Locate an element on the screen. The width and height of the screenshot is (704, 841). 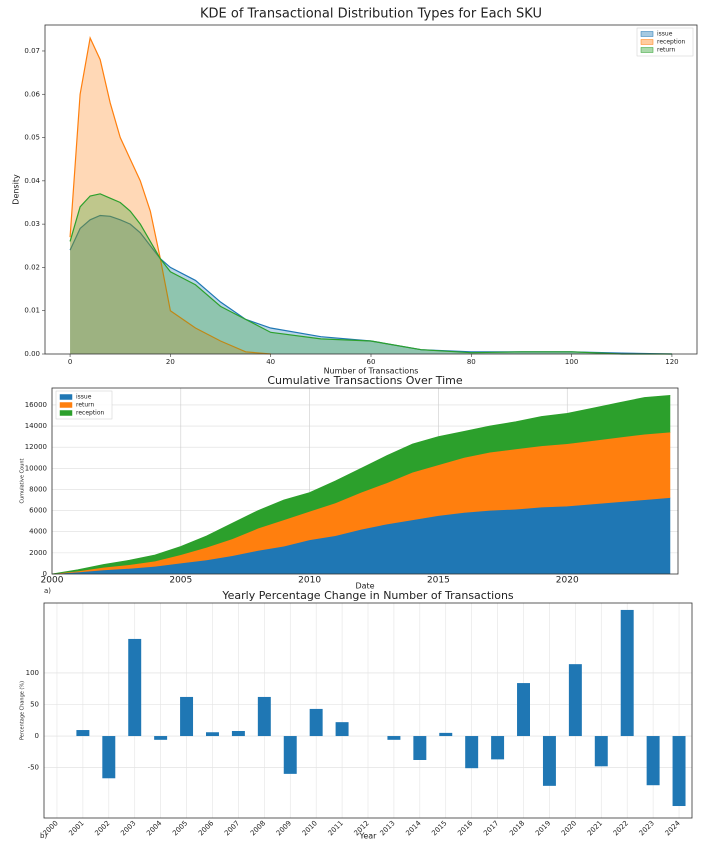
y-tick-label: 0.00 is located at coordinates (32, 354).